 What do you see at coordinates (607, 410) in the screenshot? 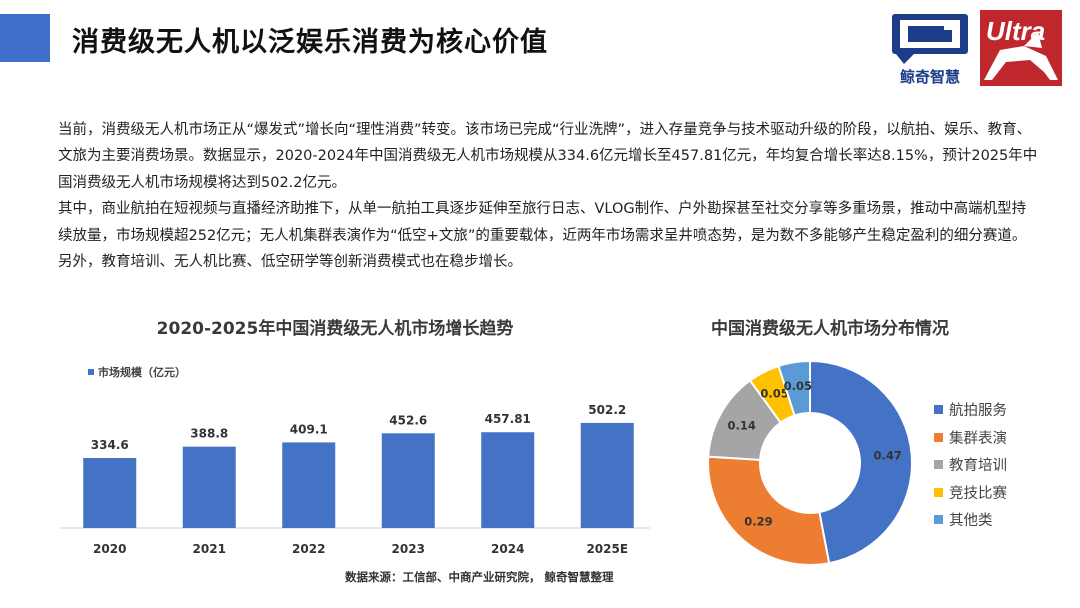
I see `bar-value-label: 502.2` at bounding box center [607, 410].